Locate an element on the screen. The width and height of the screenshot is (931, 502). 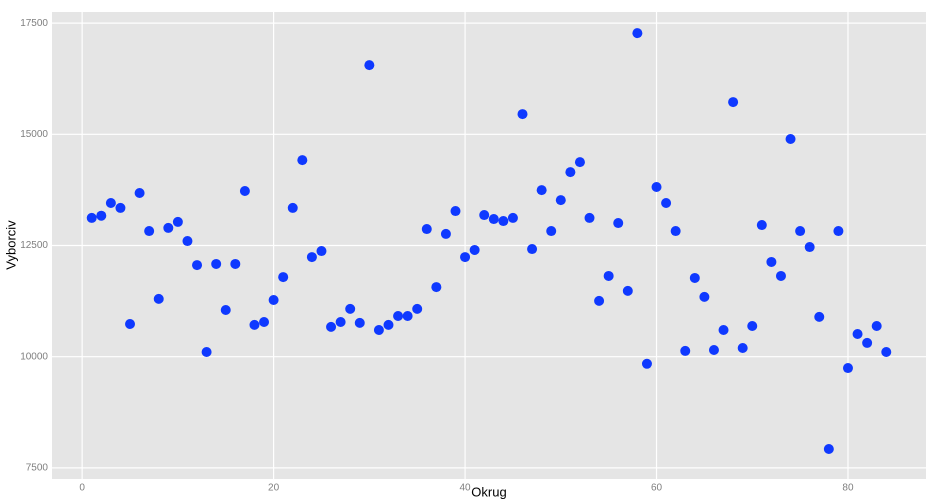
y-axis-label: Vyborciv is located at coordinates (10, 245).